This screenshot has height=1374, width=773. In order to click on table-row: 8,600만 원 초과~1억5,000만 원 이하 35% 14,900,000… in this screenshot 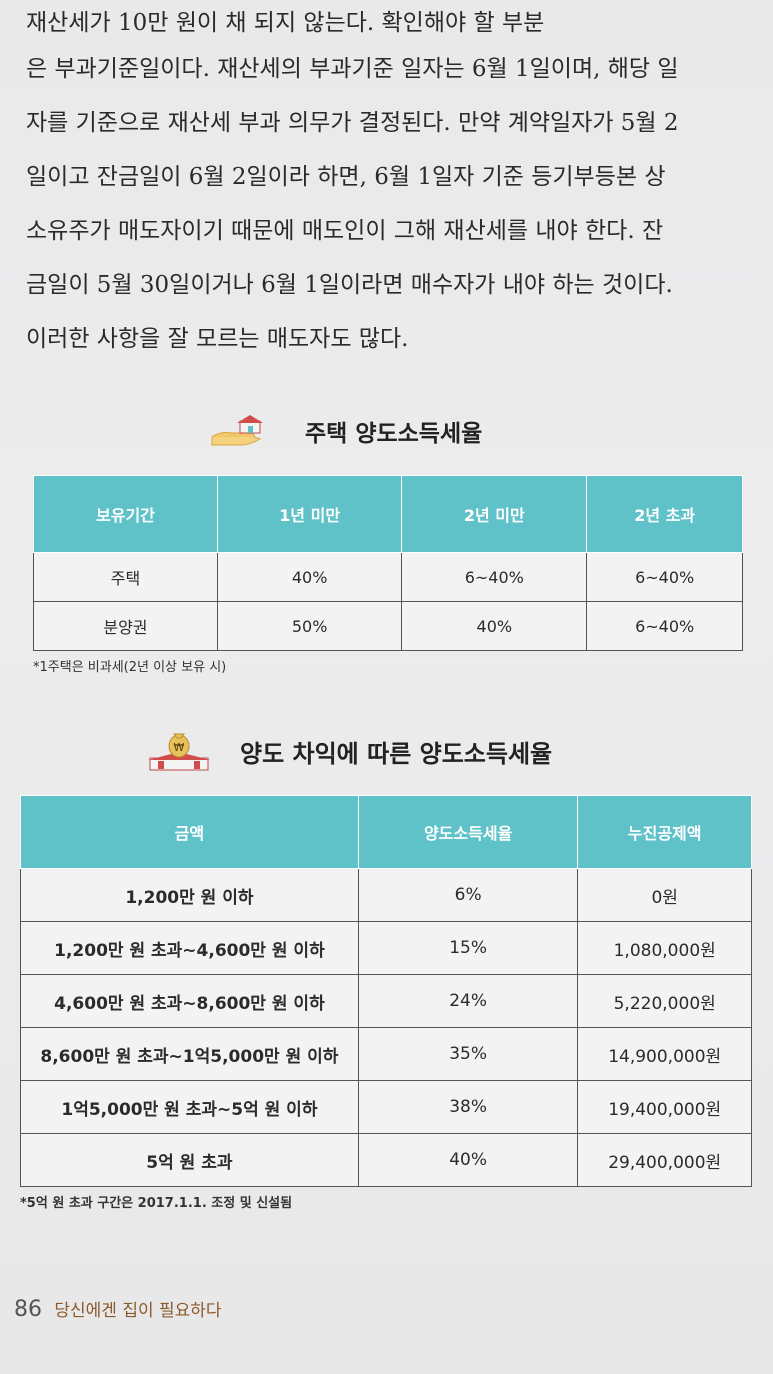, I will do `click(386, 1054)`.